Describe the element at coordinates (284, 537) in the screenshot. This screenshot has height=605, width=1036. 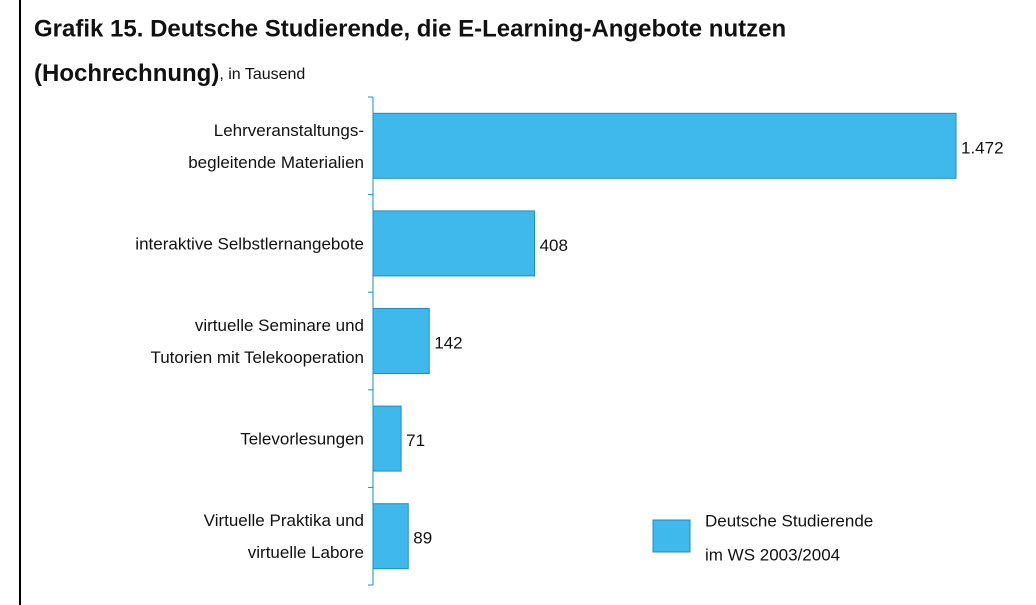
I see `category-label: Virtuelle Praktika und virtuelle Labore` at that location.